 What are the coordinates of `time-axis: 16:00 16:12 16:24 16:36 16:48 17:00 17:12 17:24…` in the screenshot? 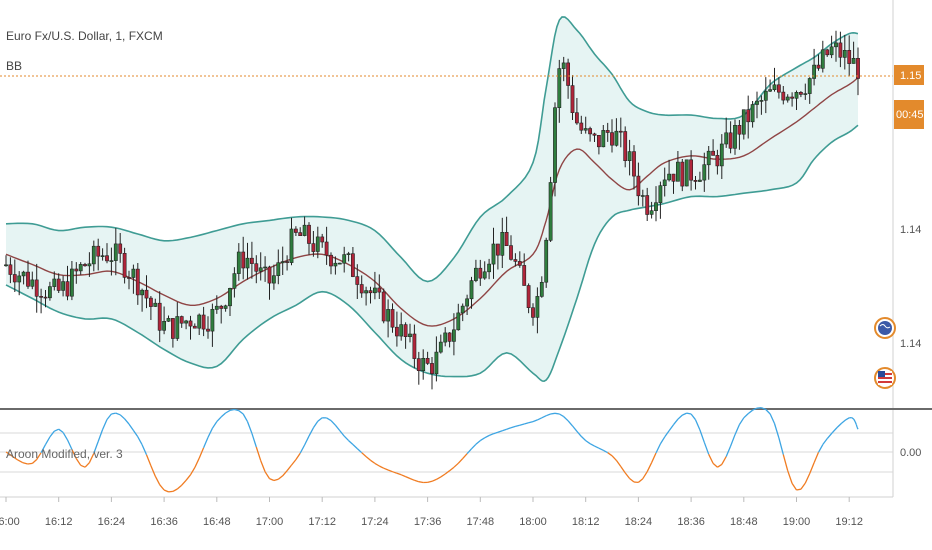 It's located at (446, 512).